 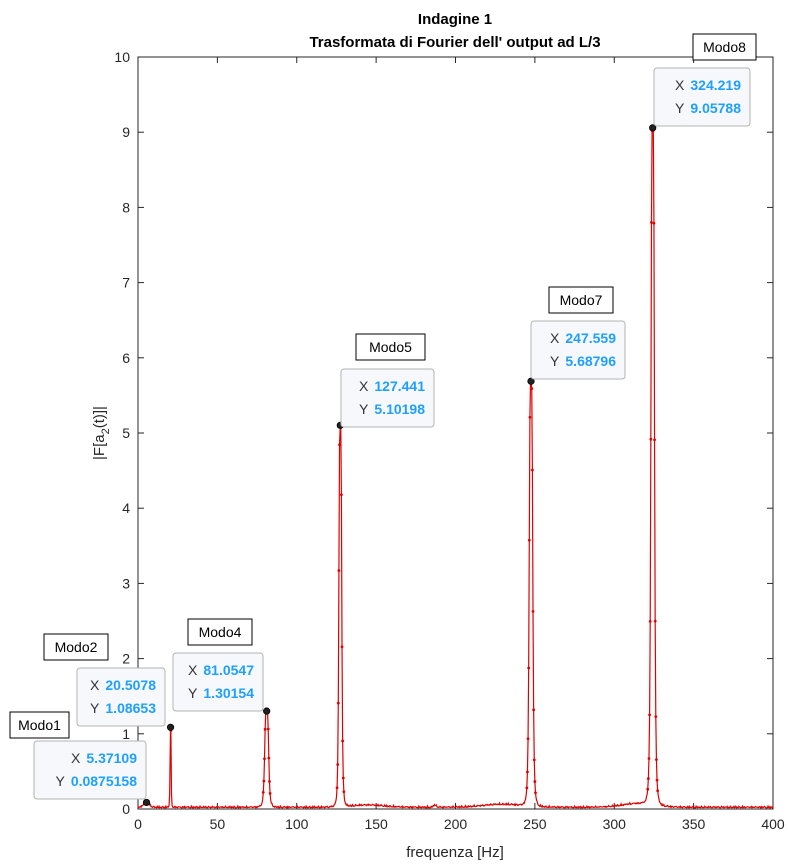 I want to click on y-tick-label: 0, so click(x=126, y=809).